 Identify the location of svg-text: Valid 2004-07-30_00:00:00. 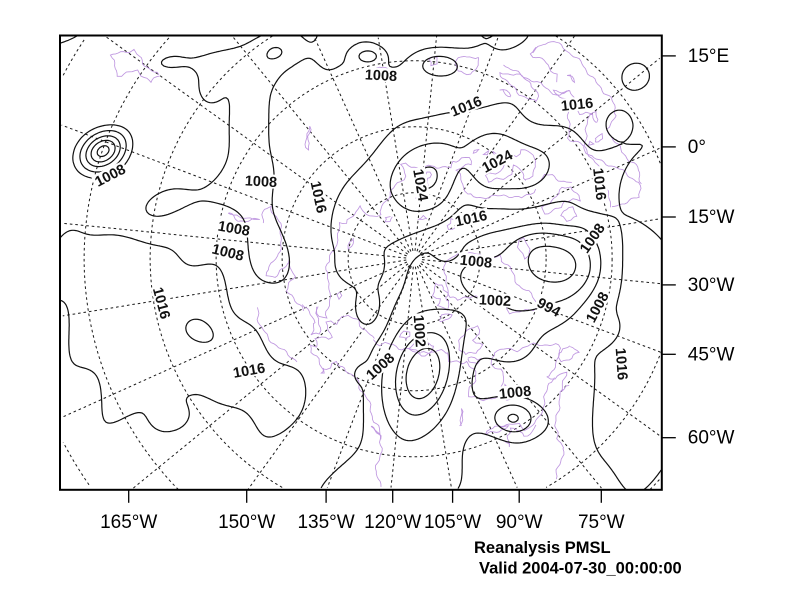
(580, 569).